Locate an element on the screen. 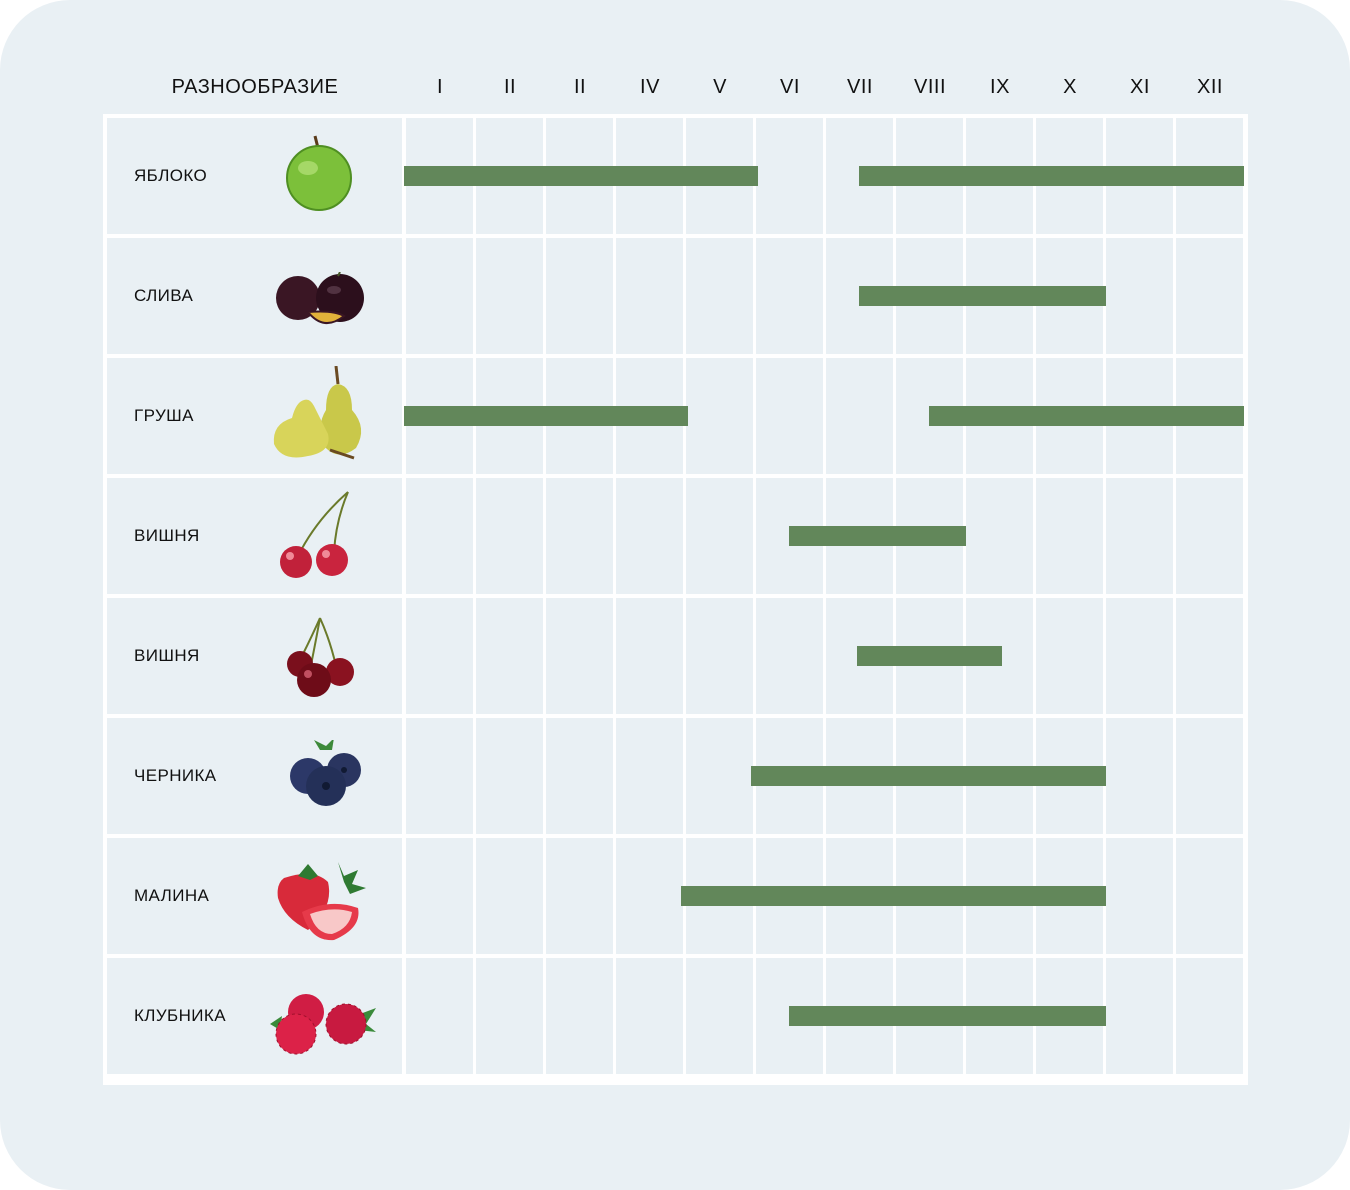 The image size is (1350, 1190). month-label: XII is located at coordinates (1210, 87).